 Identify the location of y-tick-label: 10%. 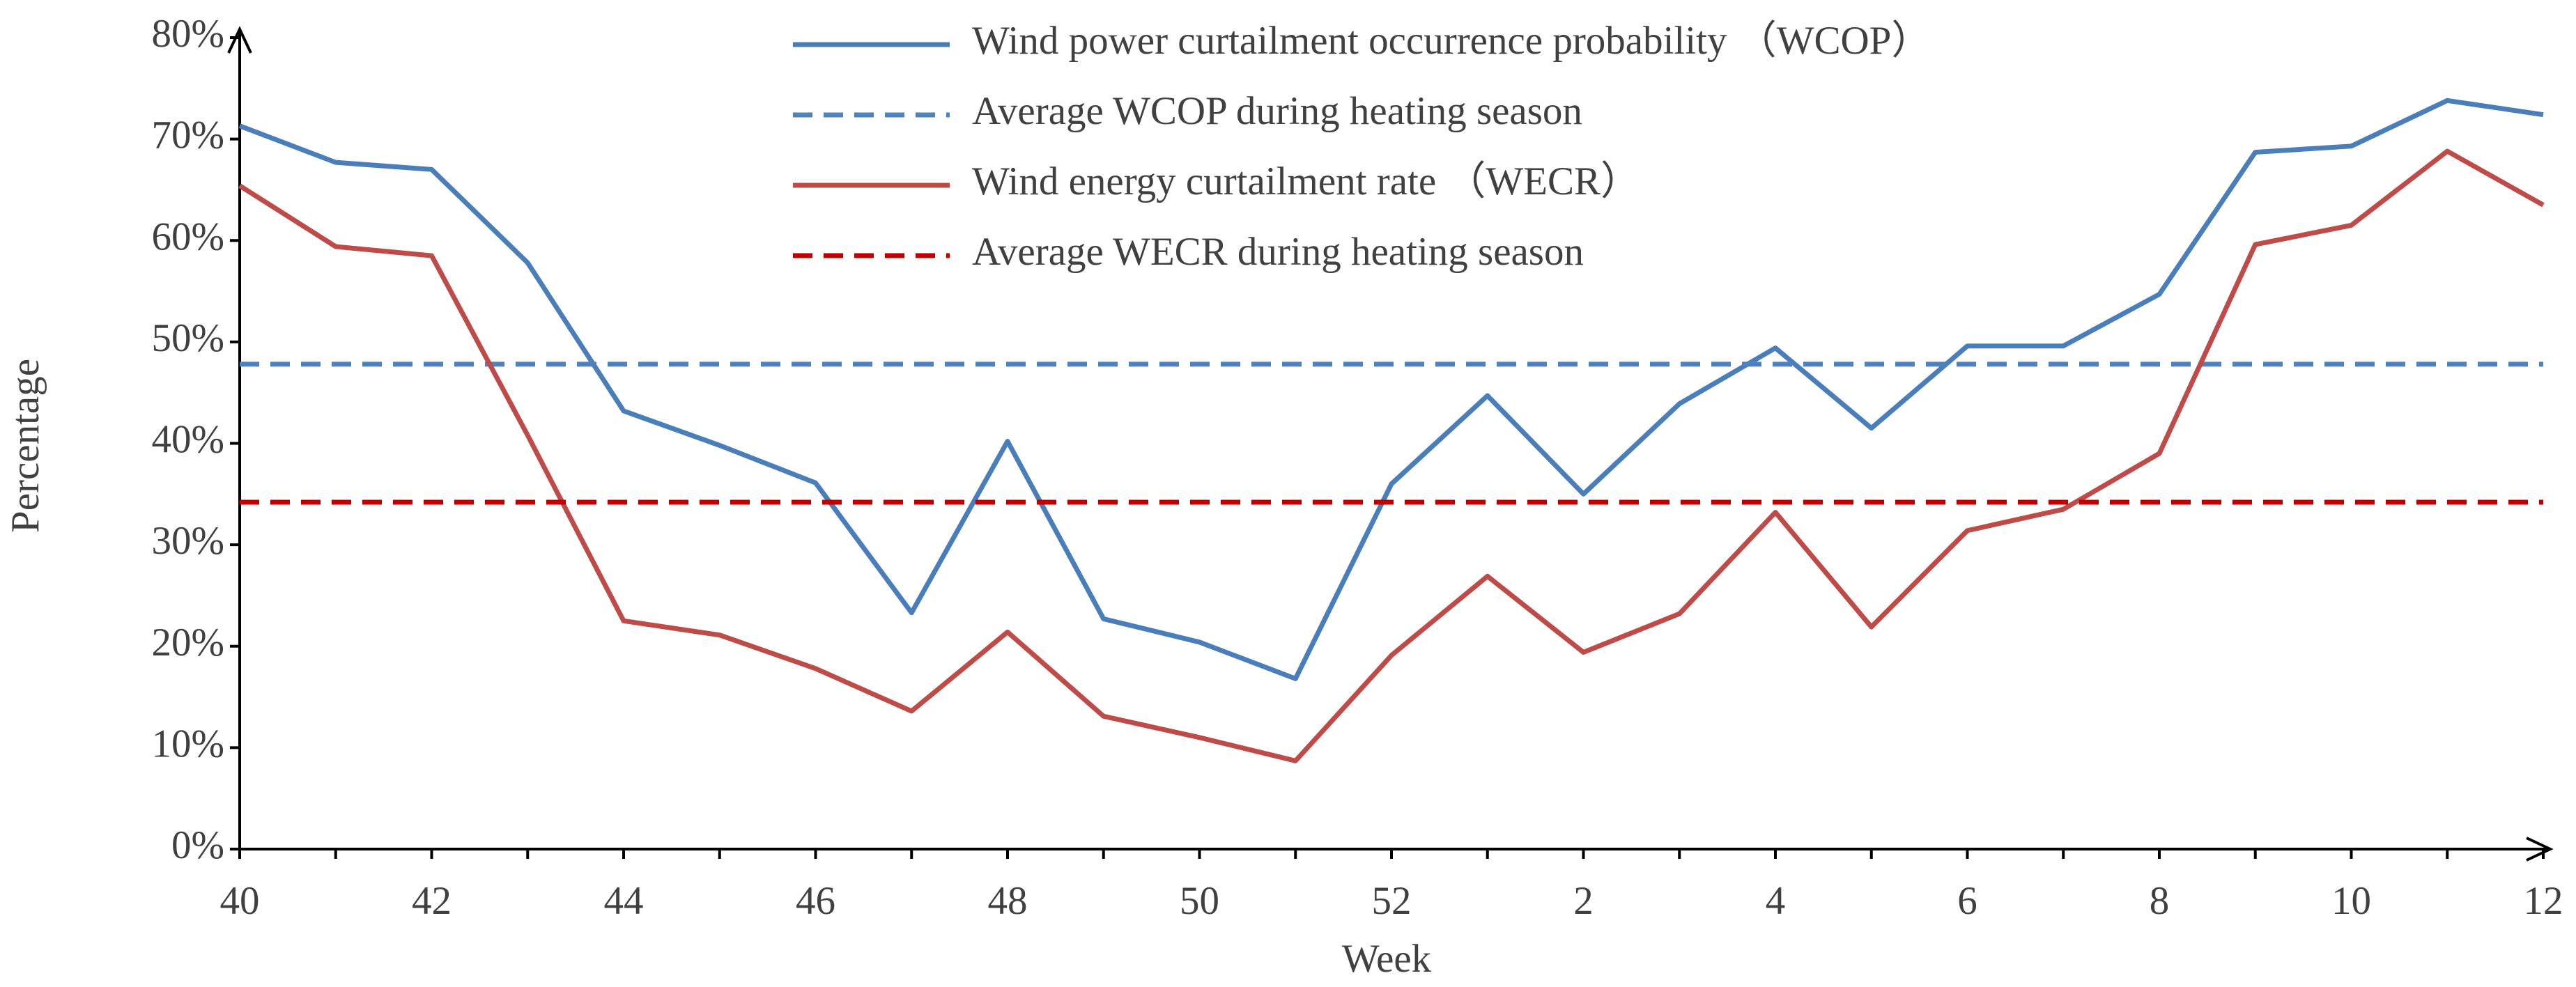
(188, 743).